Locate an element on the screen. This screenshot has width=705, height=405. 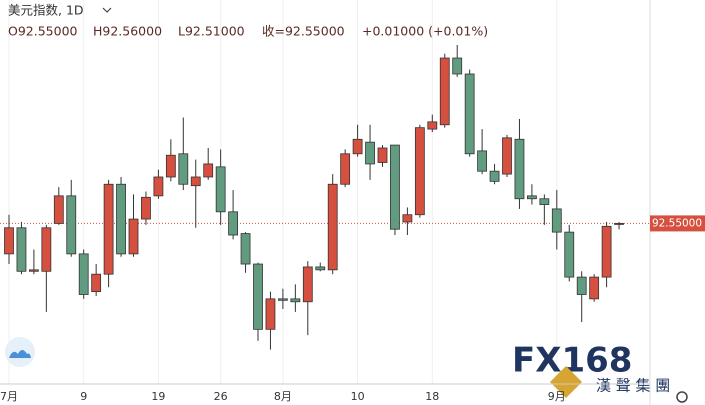
logo-button is located at coordinates (20, 352).